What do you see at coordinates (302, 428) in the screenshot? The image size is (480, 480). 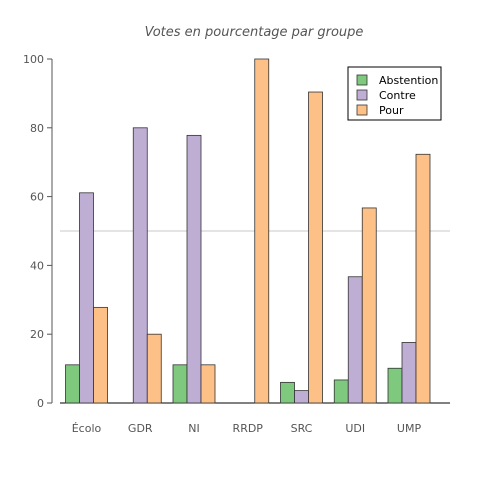 I see `x-tick-label: SRC` at bounding box center [302, 428].